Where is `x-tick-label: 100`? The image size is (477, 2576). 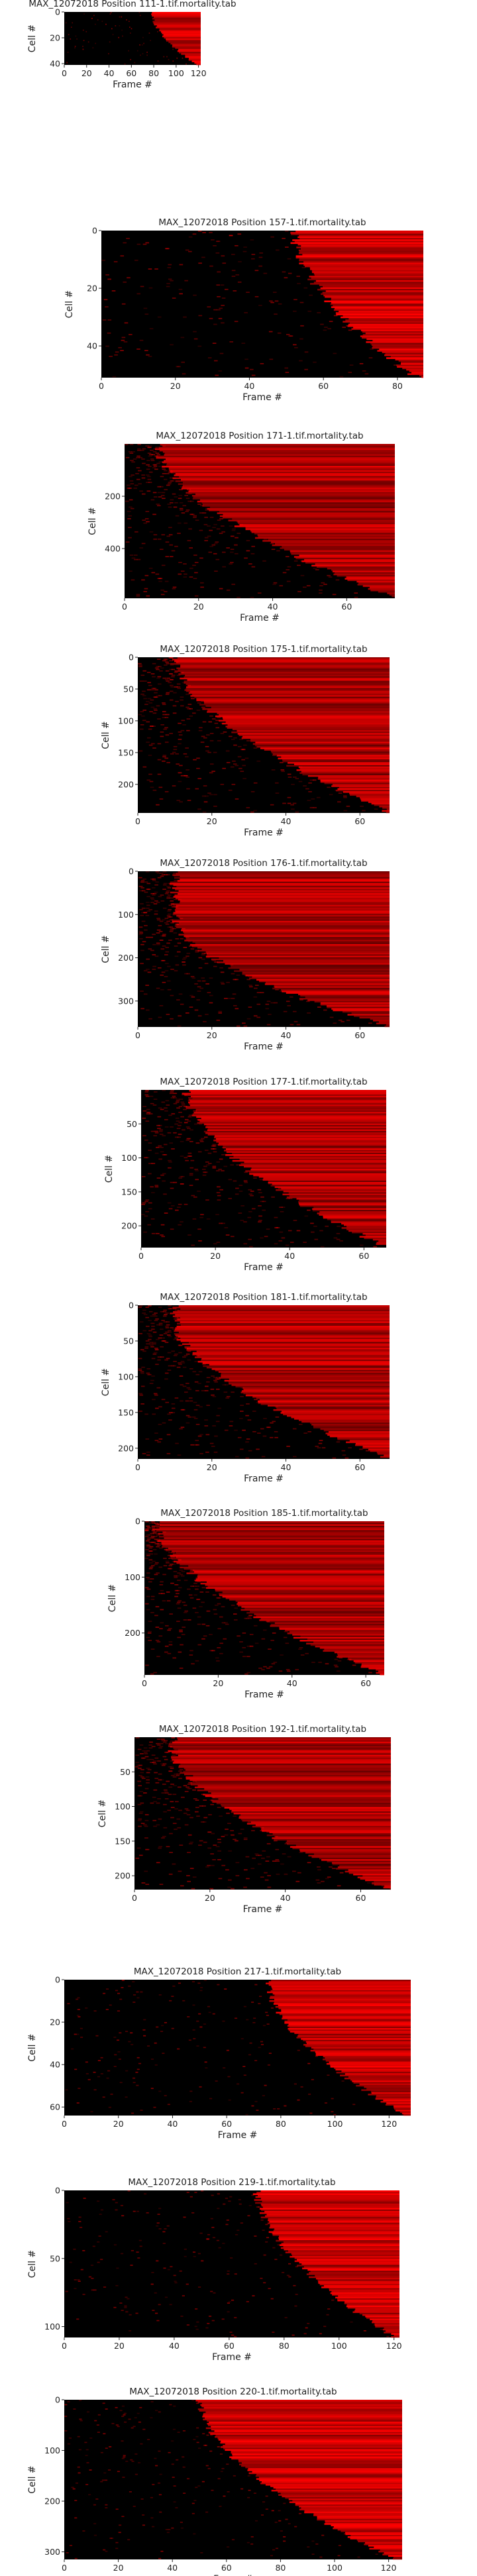 x-tick-label: 100 is located at coordinates (176, 73).